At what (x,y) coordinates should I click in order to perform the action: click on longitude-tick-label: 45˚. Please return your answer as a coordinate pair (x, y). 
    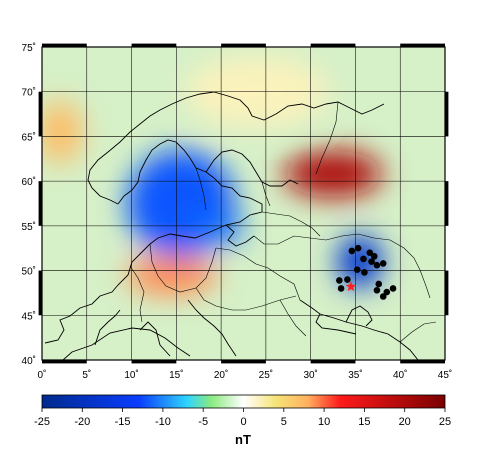
    Looking at the image, I should click on (445, 375).